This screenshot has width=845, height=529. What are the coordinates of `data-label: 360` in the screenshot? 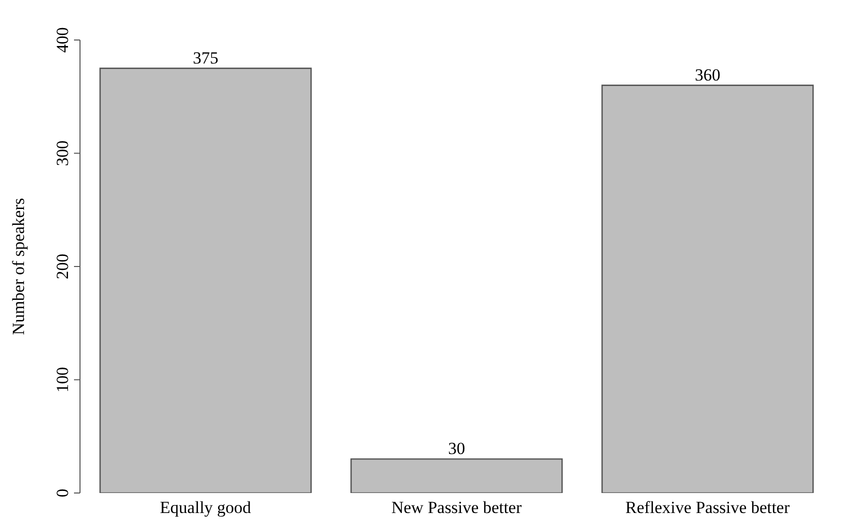 It's located at (707, 74).